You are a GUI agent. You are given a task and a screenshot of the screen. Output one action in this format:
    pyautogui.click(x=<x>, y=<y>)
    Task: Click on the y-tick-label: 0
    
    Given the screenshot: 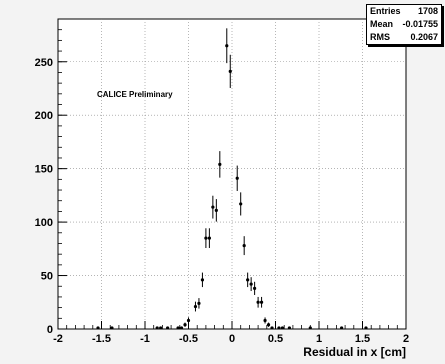 What is the action you would take?
    pyautogui.click(x=50, y=330)
    